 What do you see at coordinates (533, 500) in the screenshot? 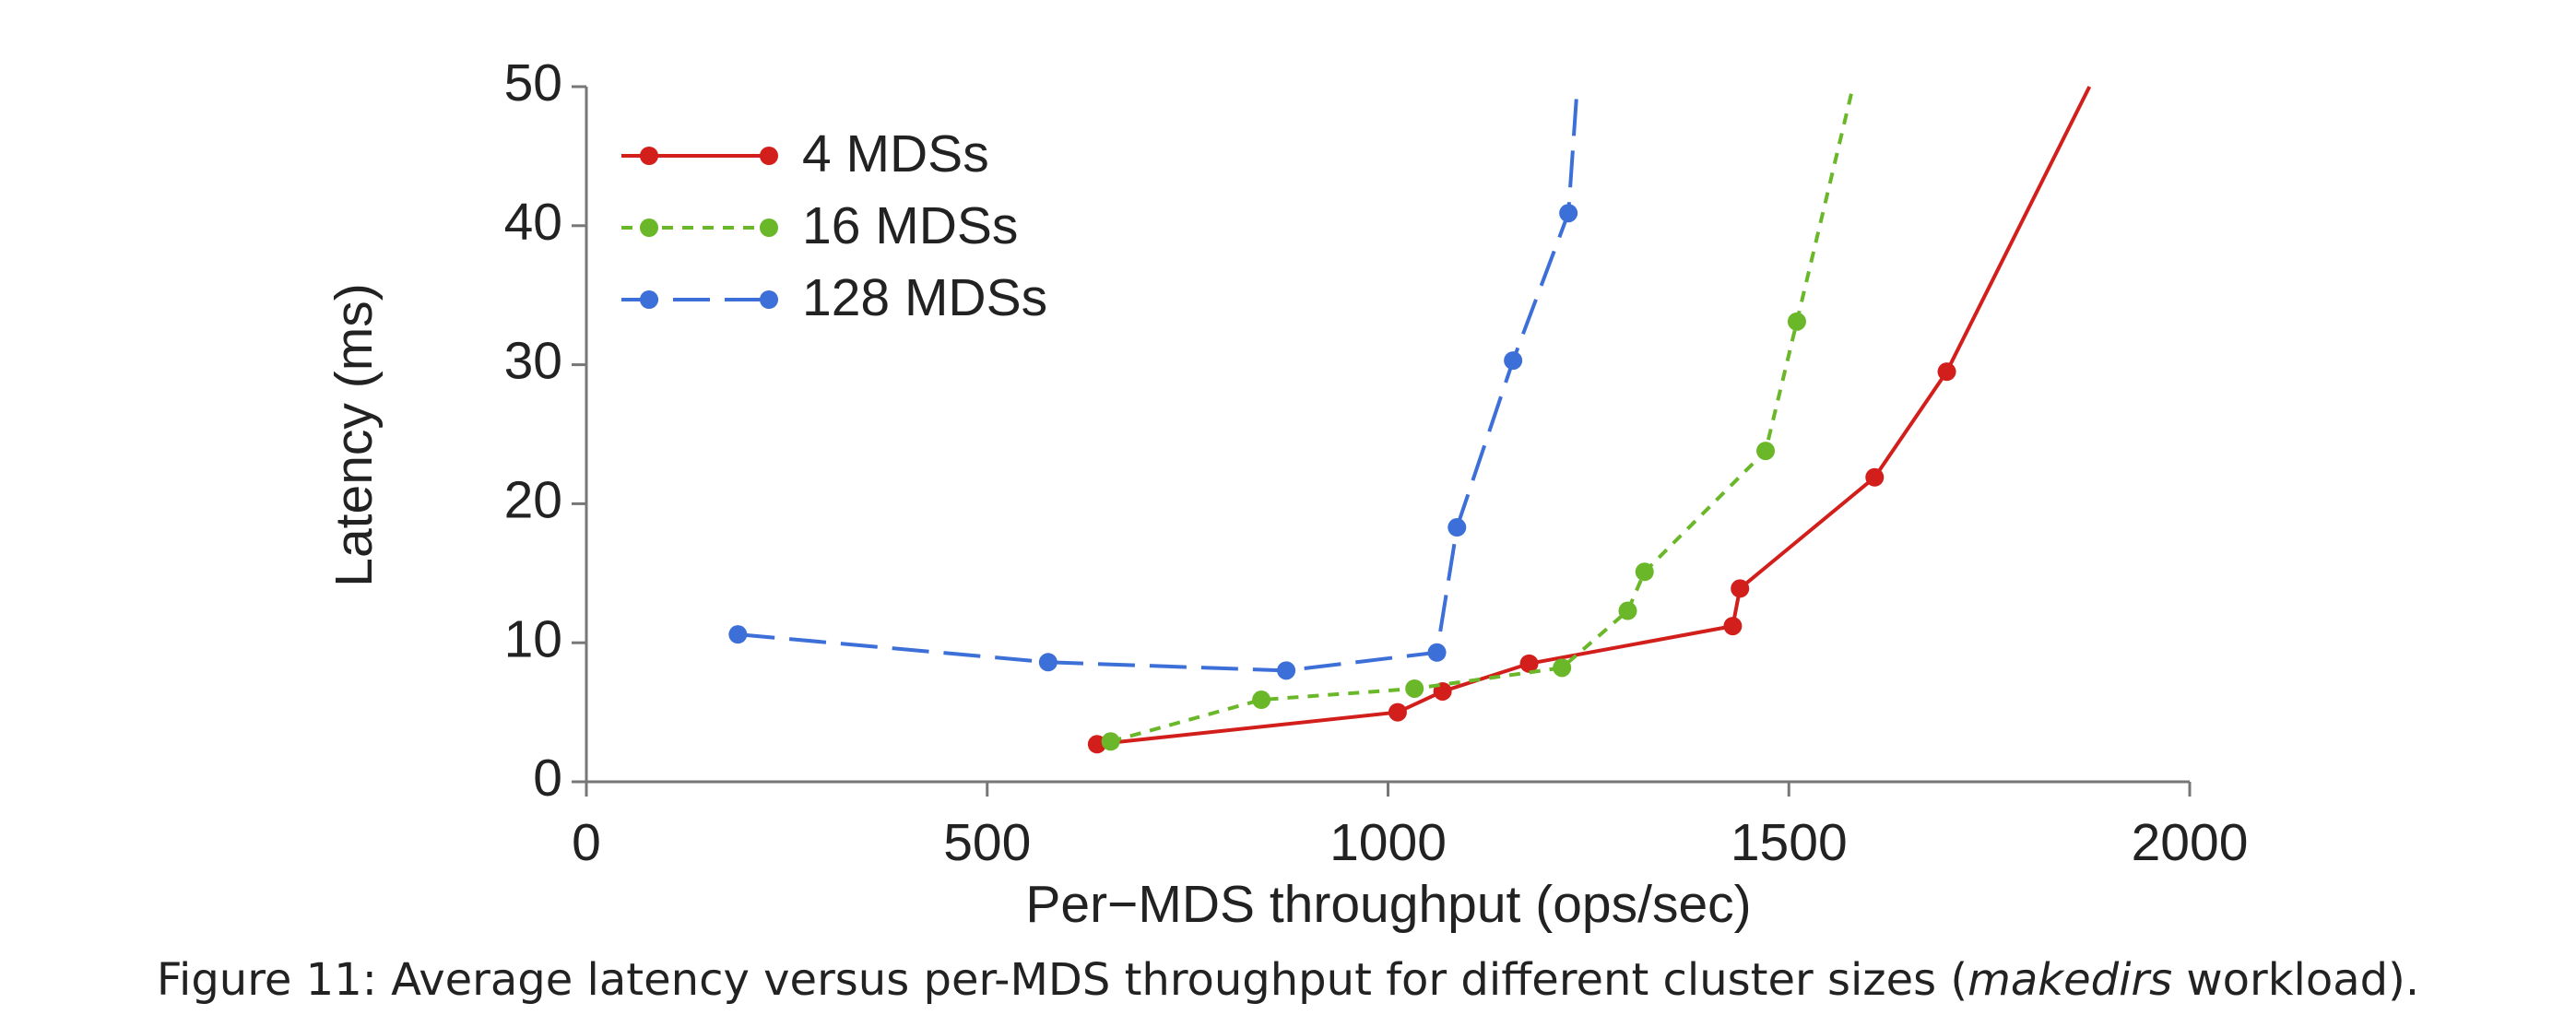
I see `y-tick-label: 20` at bounding box center [533, 500].